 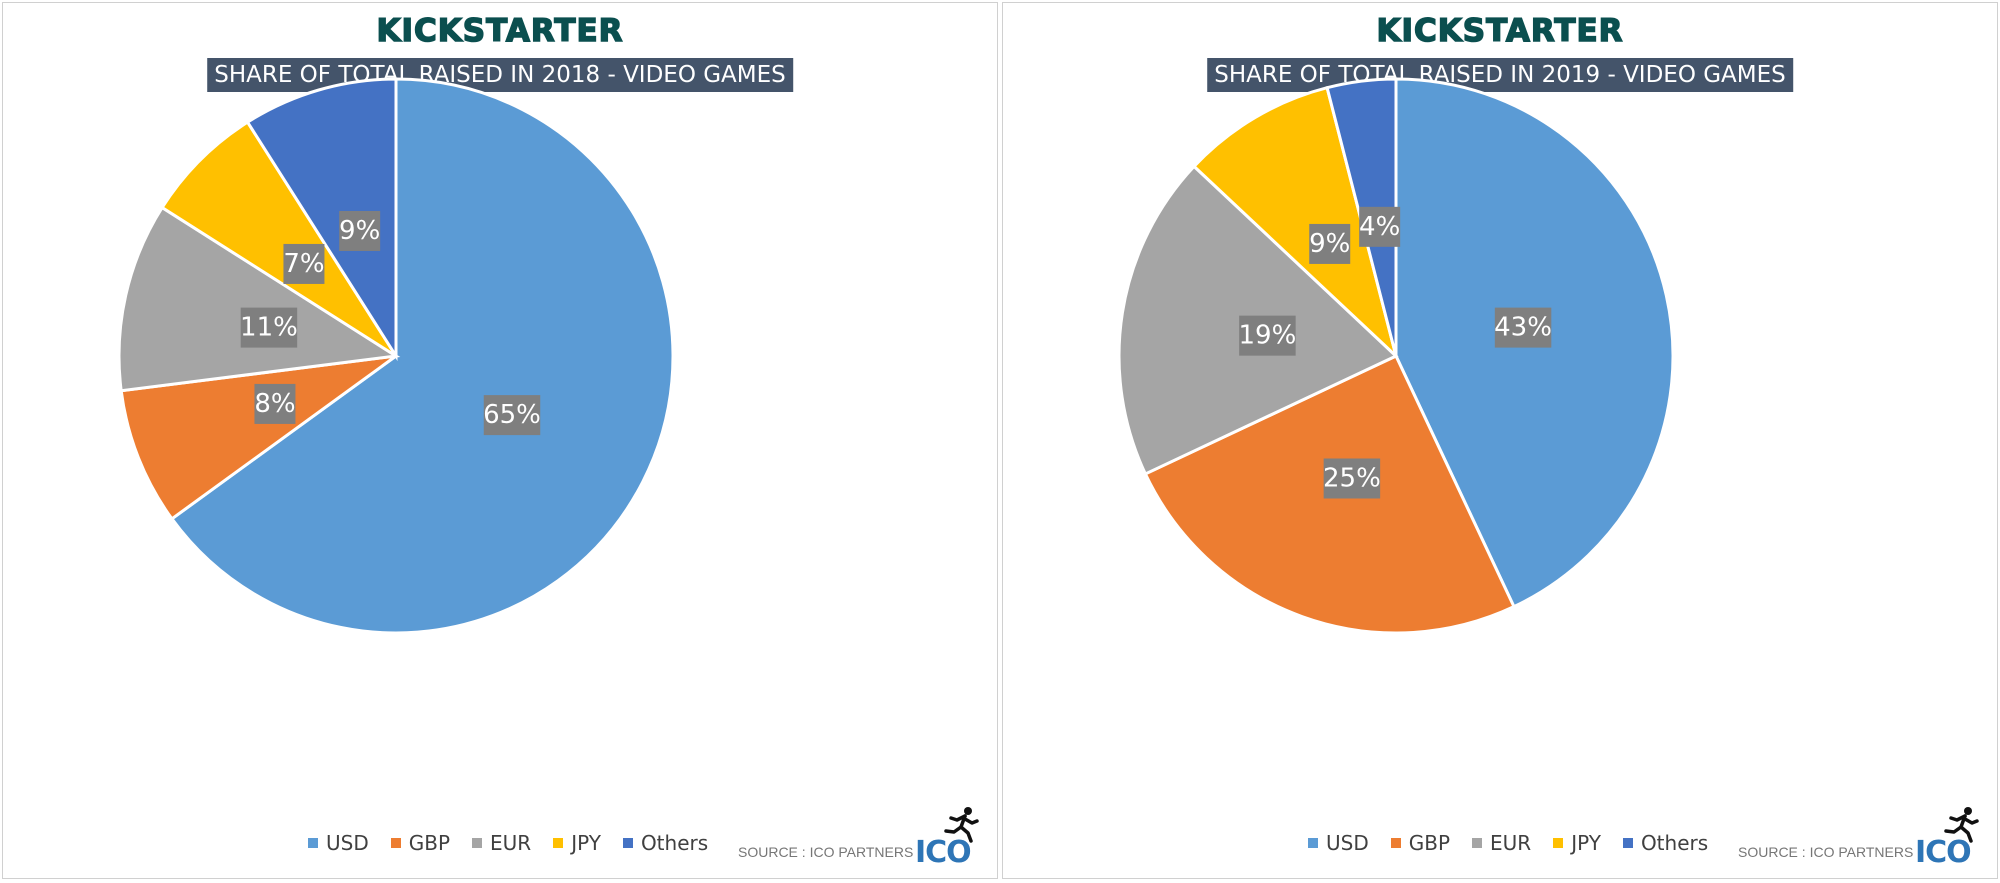 I want to click on data-label-eur: 11%, so click(x=269, y=327).